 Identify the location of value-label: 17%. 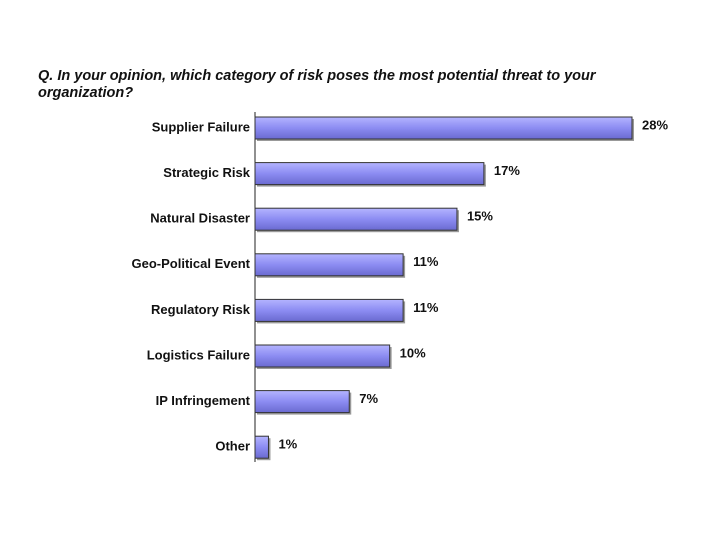
(507, 170).